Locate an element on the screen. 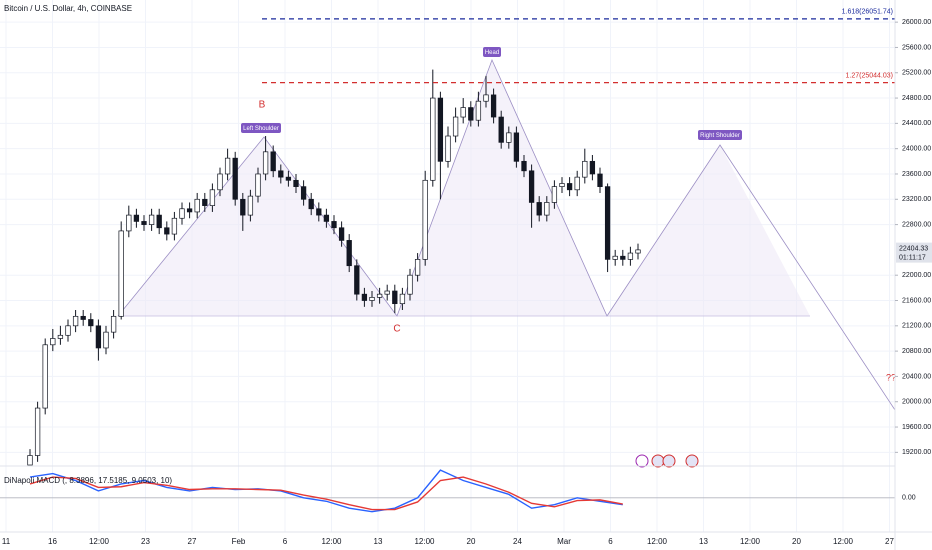  levels: 1.618(26051.74) 1.27(25044.03) is located at coordinates (578, 46).